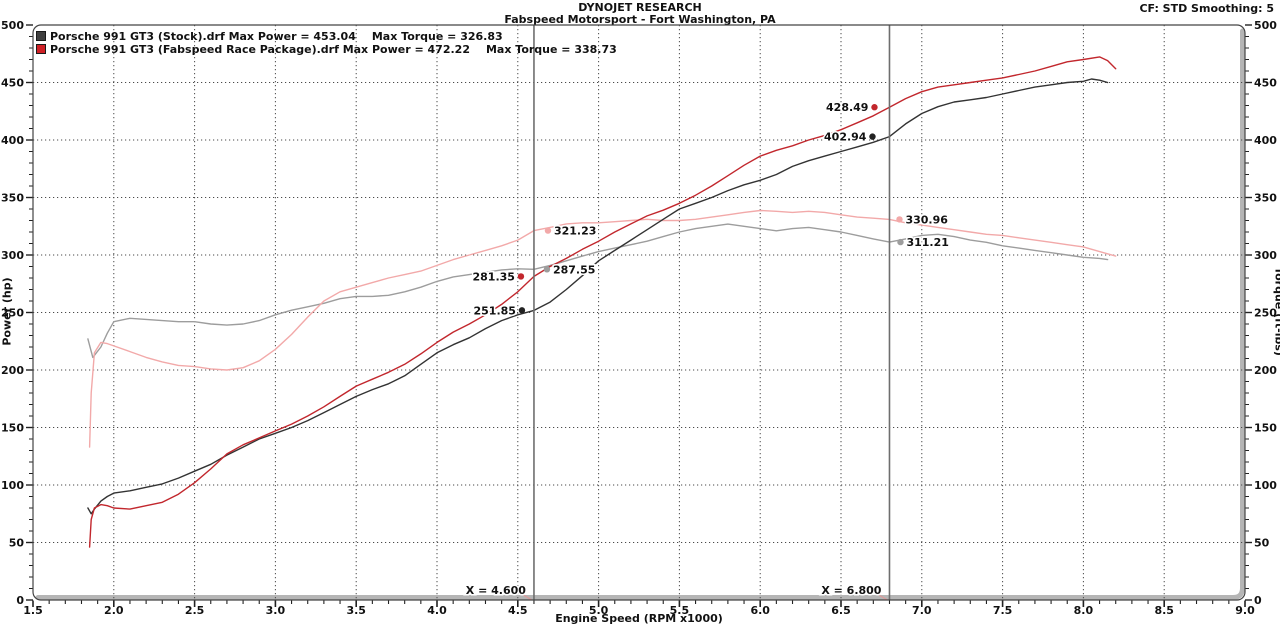  What do you see at coordinates (12, 140) in the screenshot?
I see `y-tick-label-left: 400` at bounding box center [12, 140].